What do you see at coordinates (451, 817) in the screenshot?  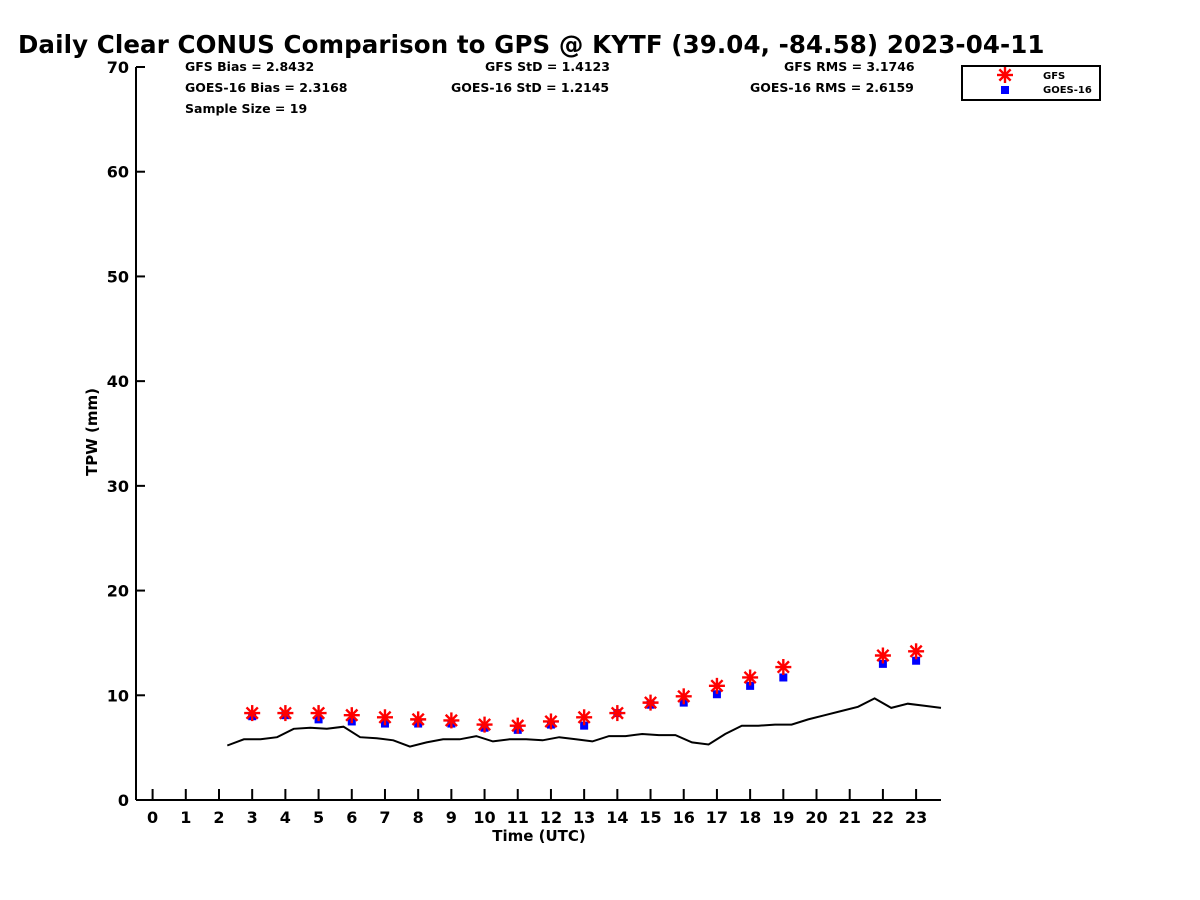 I see `x-tick-label: 9` at bounding box center [451, 817].